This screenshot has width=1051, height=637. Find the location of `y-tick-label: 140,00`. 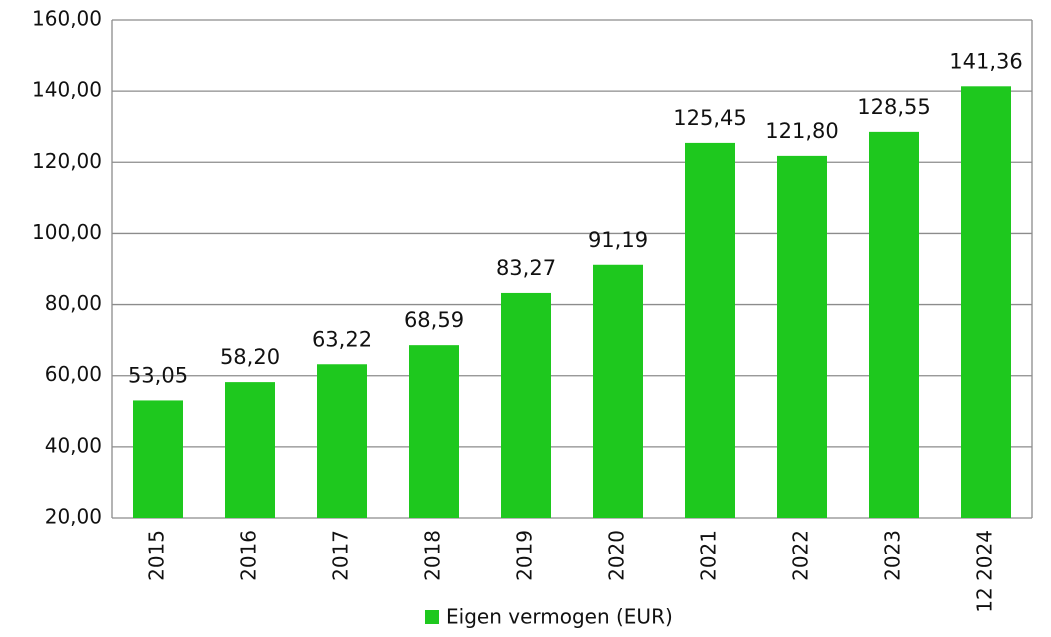

y-tick-label: 140,00 is located at coordinates (67, 90).